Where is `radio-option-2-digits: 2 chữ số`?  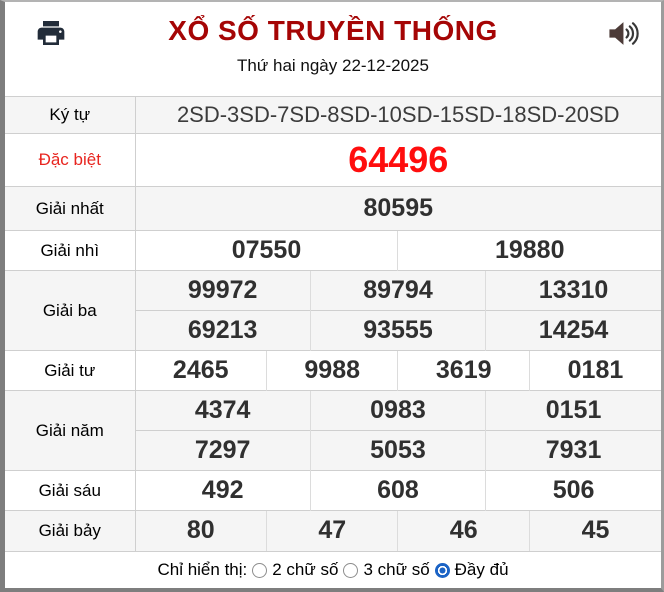 radio-option-2-digits: 2 chữ số is located at coordinates (295, 570).